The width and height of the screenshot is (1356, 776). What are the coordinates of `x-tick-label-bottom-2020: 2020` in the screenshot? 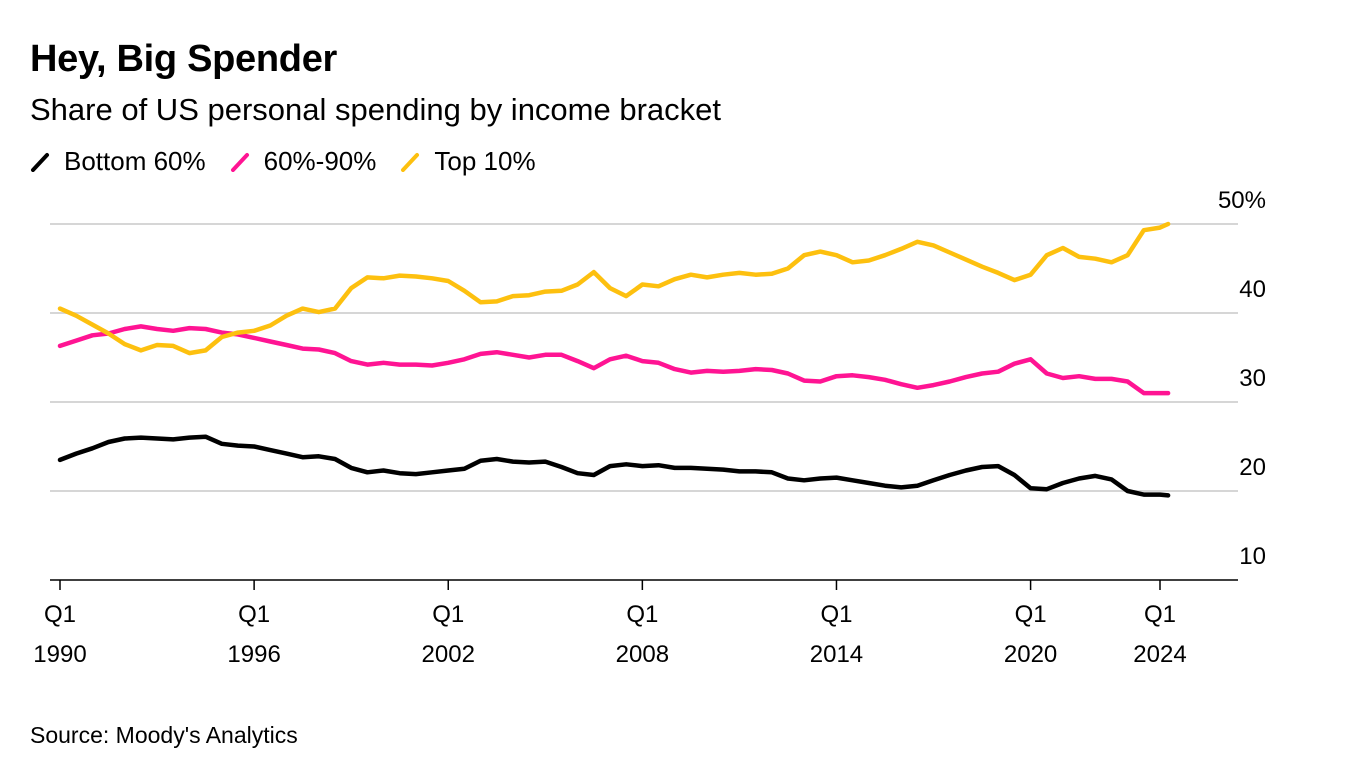 It's located at (1030, 654).